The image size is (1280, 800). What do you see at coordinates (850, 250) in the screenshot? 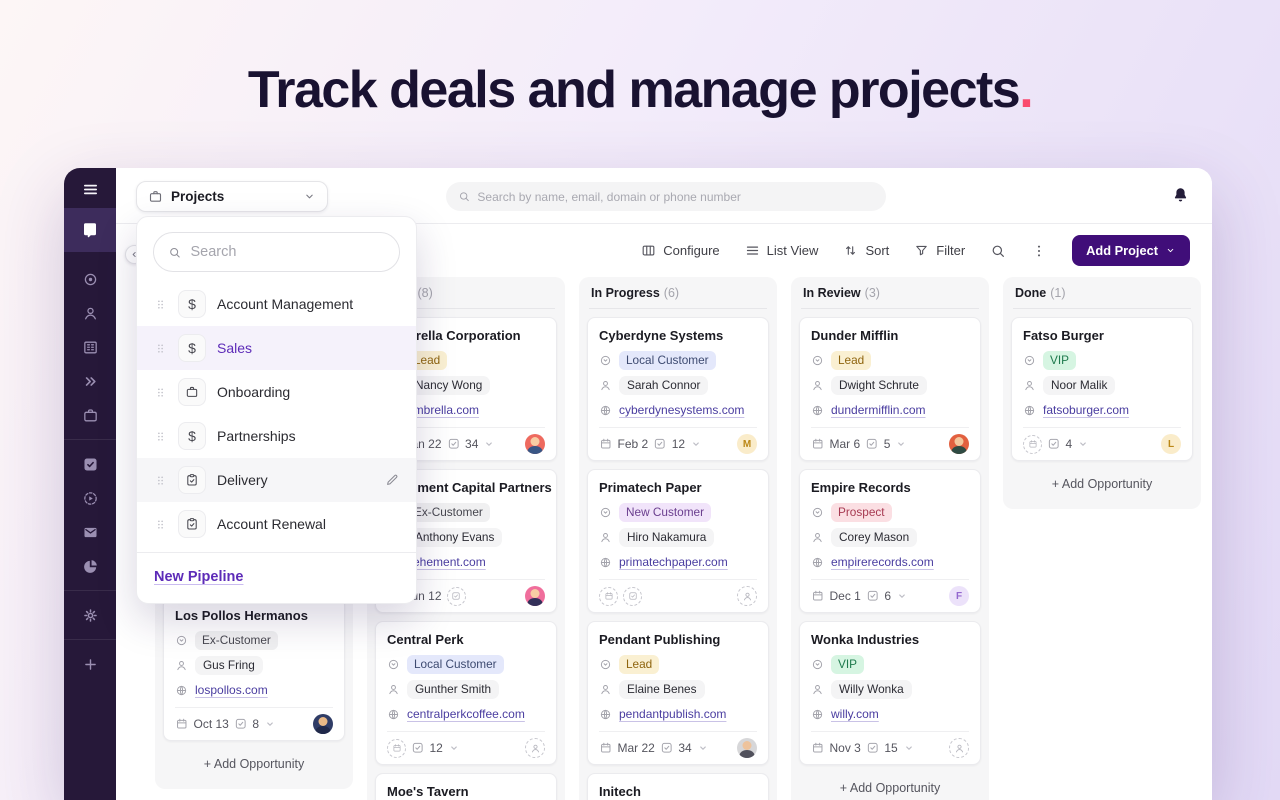
I see `sort-arrows-icon` at bounding box center [850, 250].